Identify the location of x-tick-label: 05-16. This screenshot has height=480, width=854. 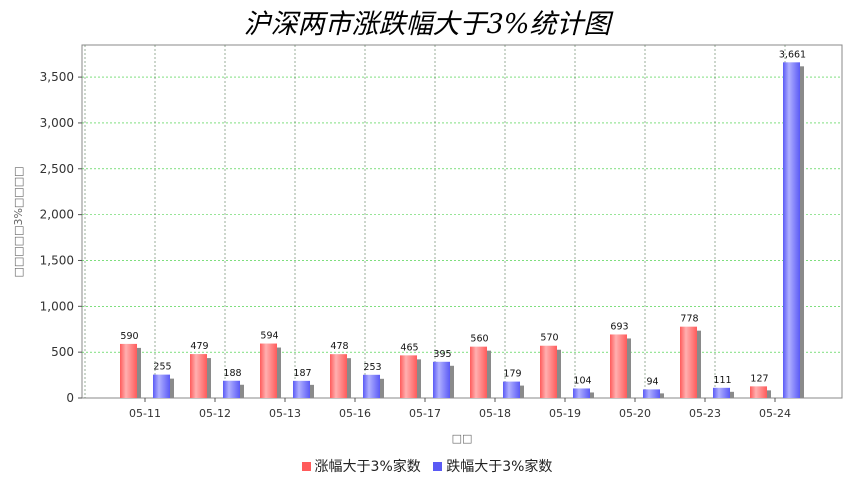
(355, 413).